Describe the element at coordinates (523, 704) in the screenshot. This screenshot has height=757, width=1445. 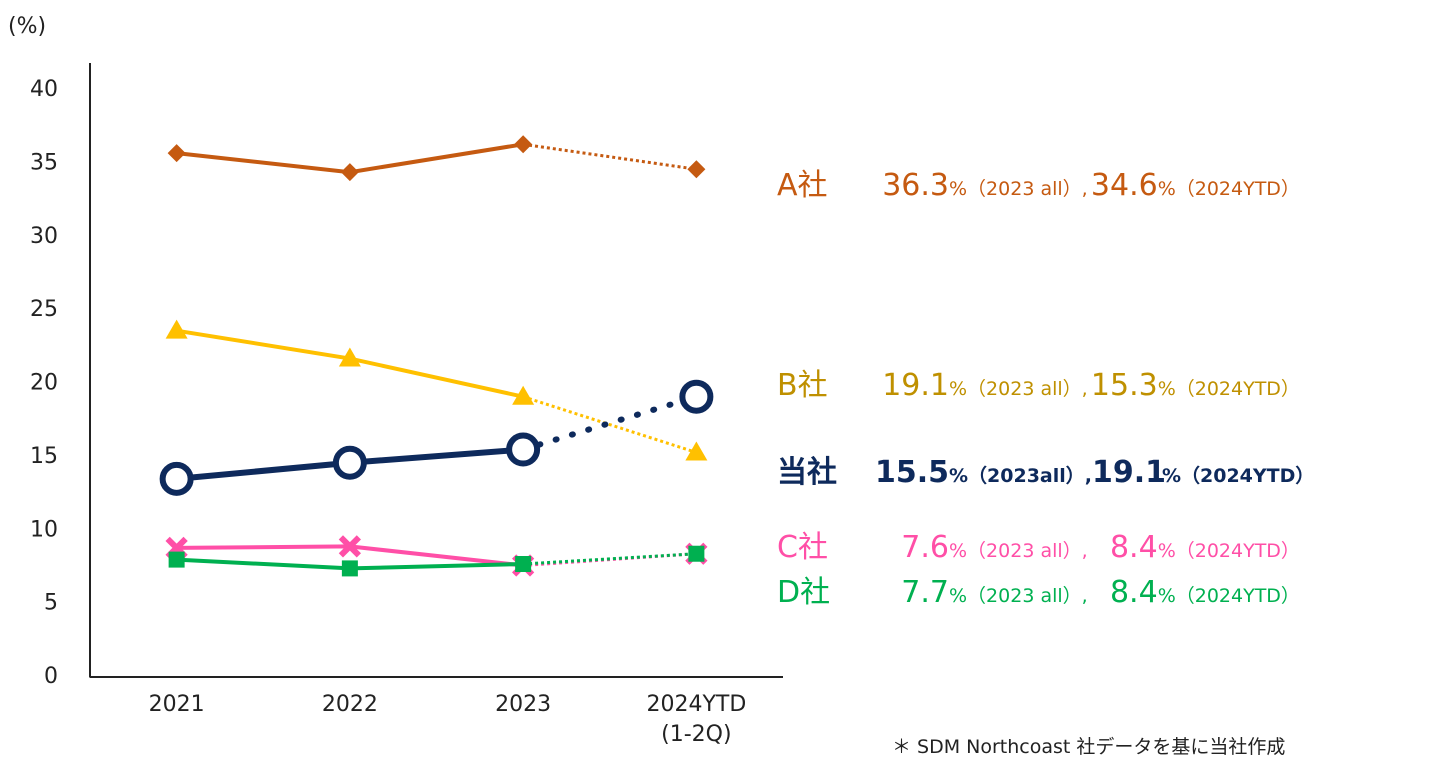
I see `x-tick-label: 2023` at that location.